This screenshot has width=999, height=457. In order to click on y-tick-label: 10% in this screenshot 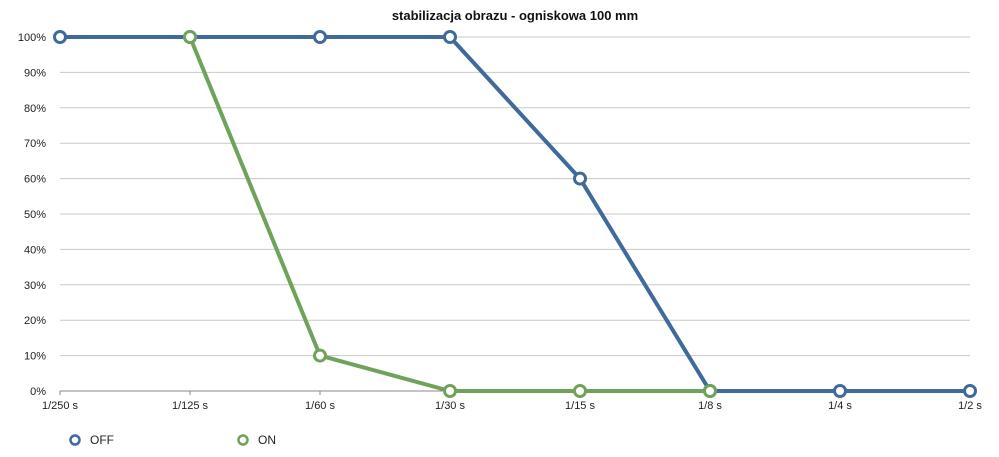, I will do `click(35, 357)`.